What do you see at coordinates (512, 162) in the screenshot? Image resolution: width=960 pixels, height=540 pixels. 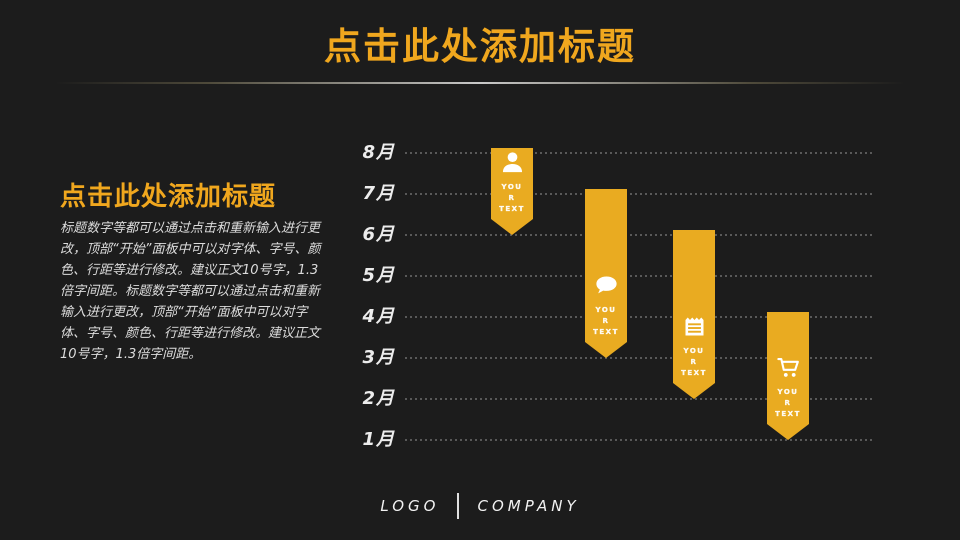 I see `user-icon` at bounding box center [512, 162].